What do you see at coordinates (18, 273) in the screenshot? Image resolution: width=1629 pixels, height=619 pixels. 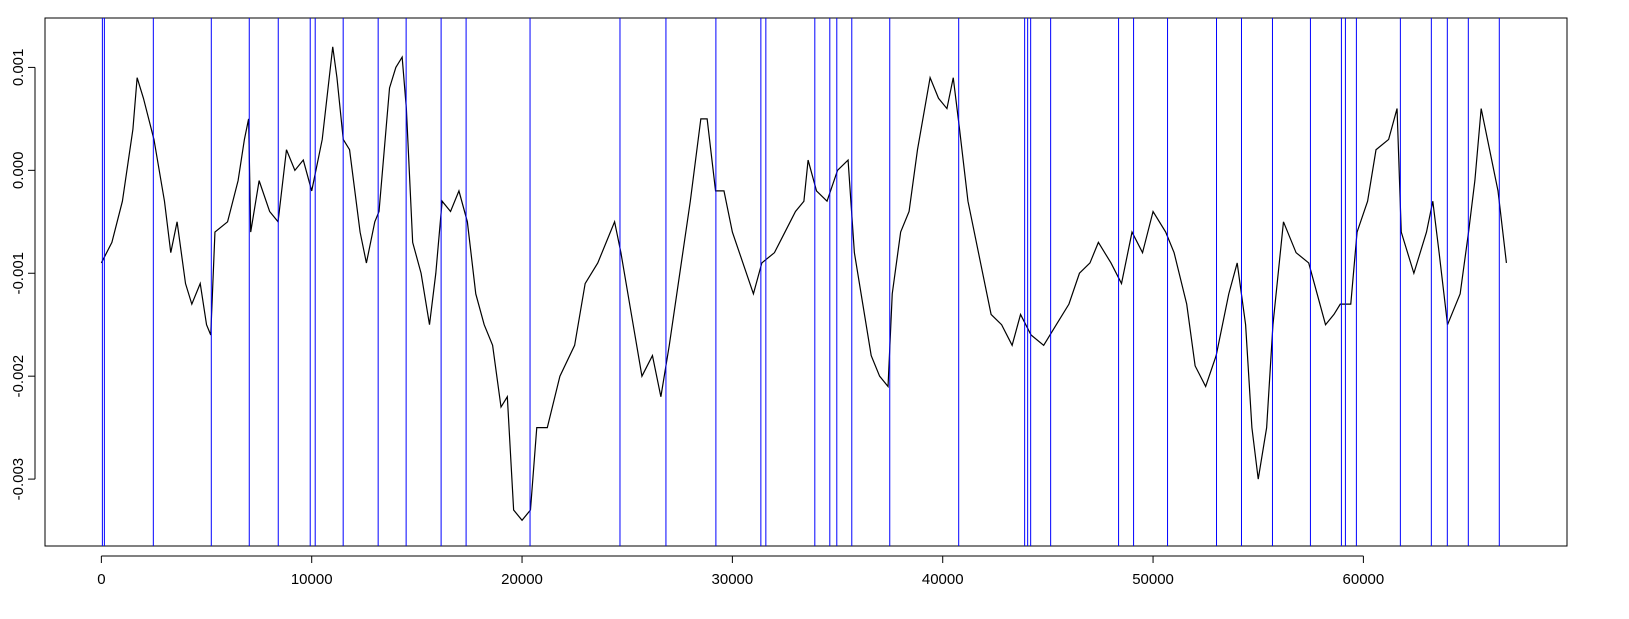 I see `y-tick-label: -0.001` at bounding box center [18, 273].